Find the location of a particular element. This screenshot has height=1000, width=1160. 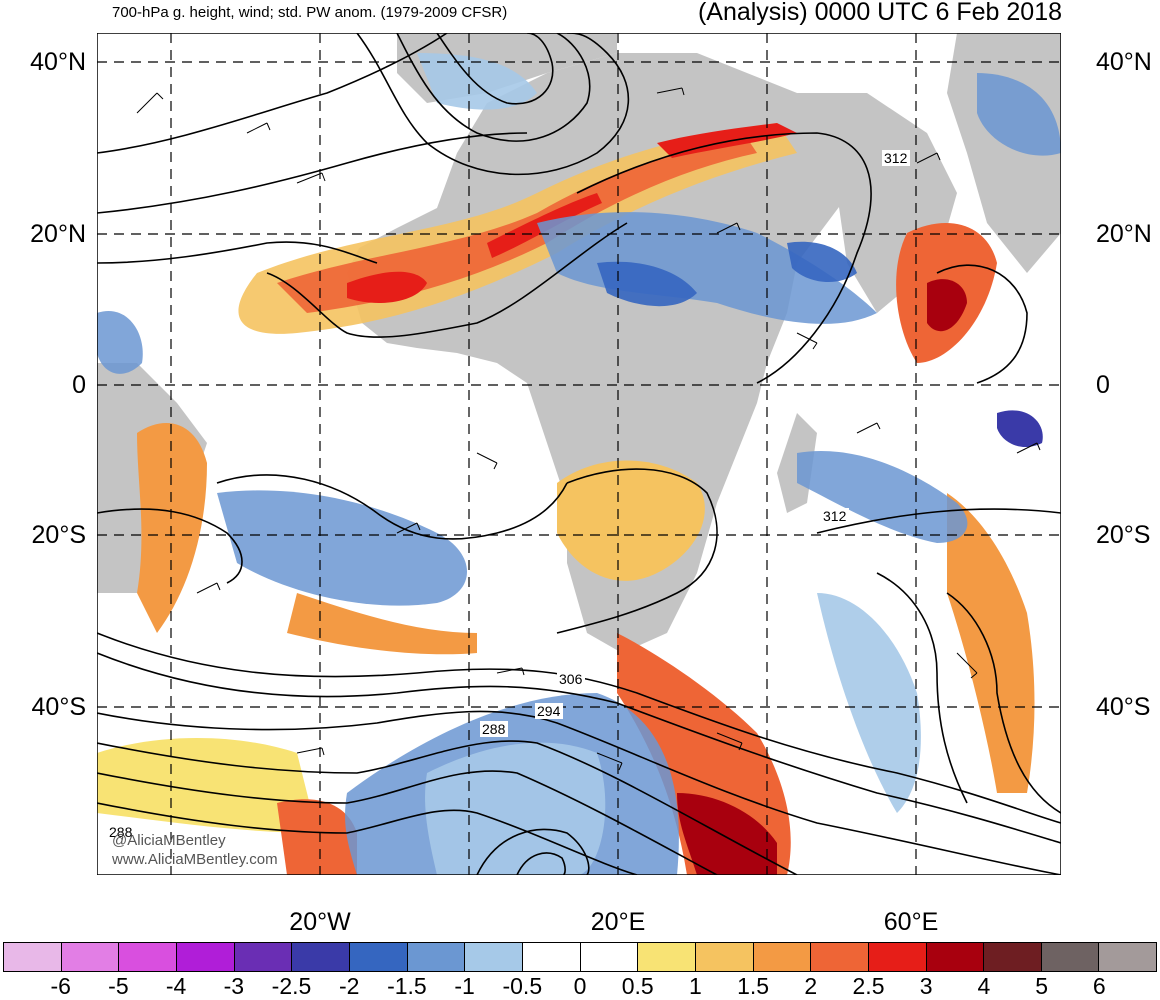

colorbar-label: -2 is located at coordinates (349, 986).